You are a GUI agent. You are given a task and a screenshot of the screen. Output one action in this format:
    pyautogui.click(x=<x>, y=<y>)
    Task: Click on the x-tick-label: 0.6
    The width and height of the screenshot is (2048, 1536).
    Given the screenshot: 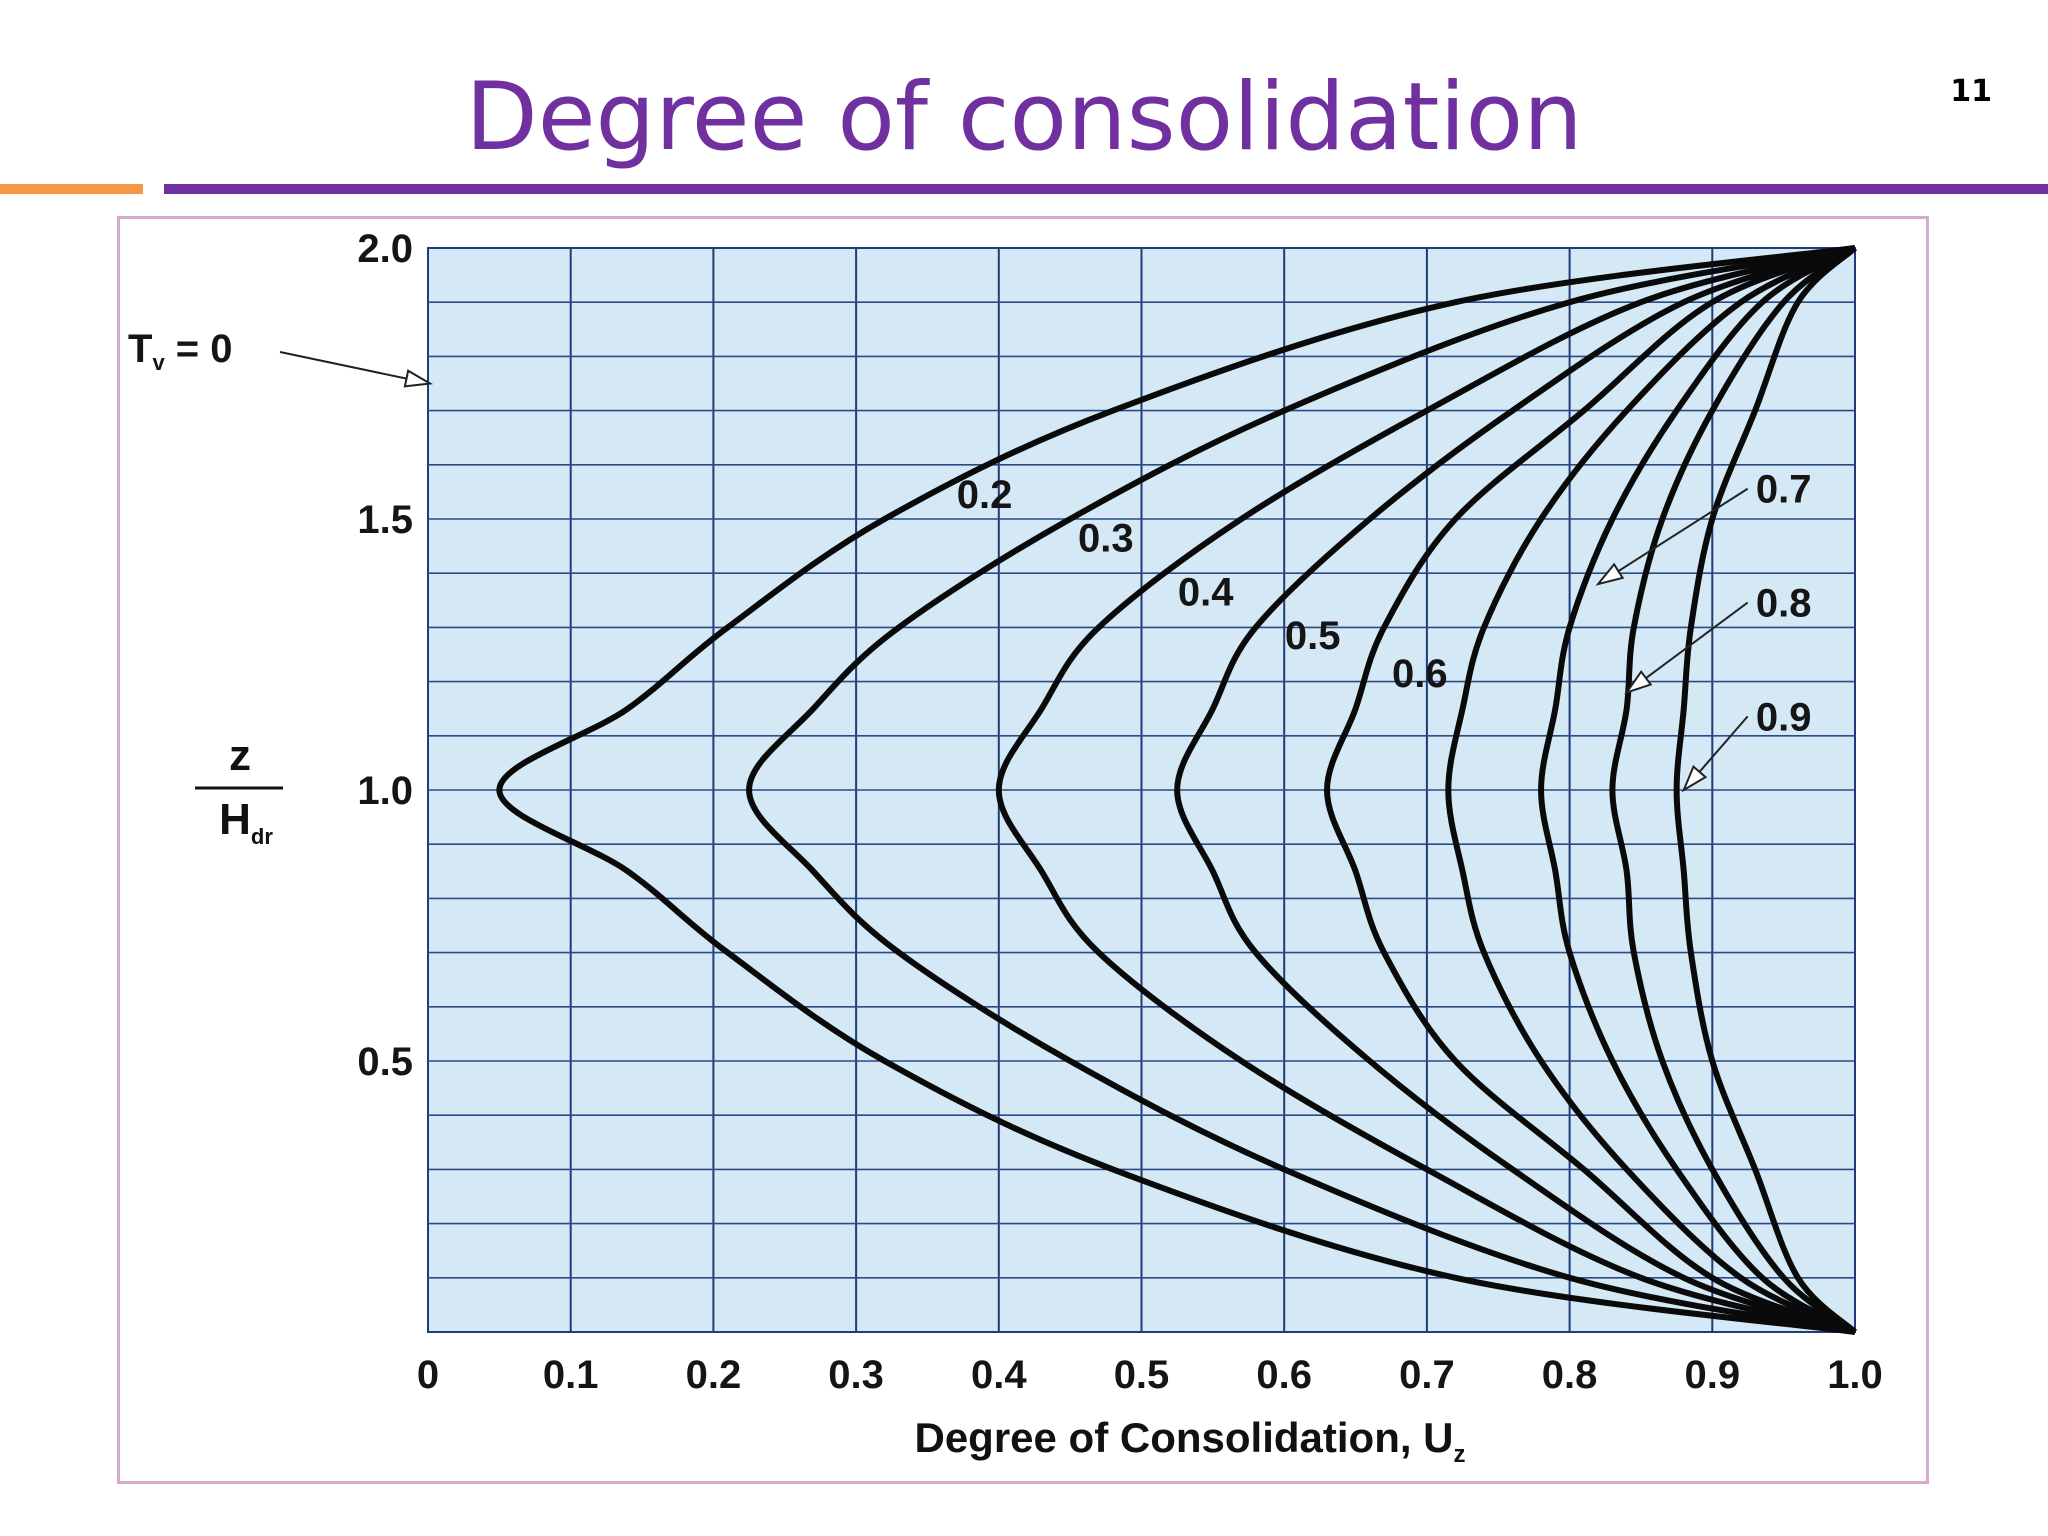 What is the action you would take?
    pyautogui.click(x=1284, y=1375)
    